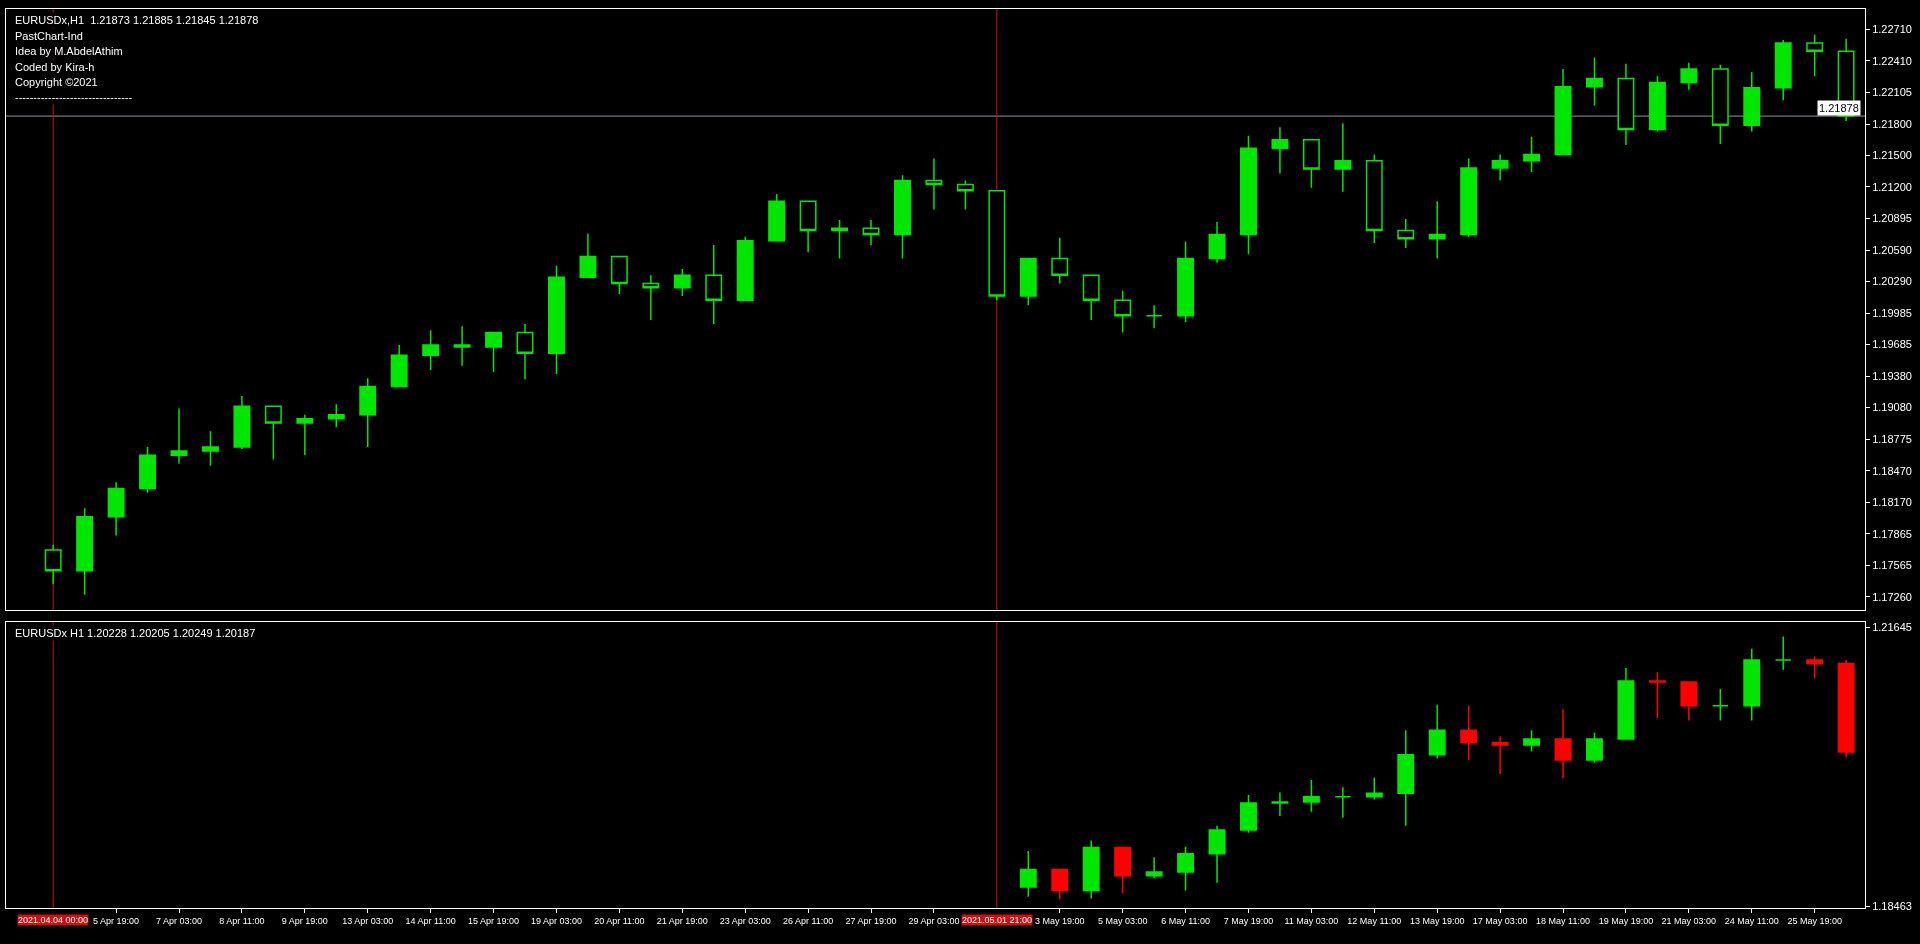 The width and height of the screenshot is (1920, 944). Describe the element at coordinates (1689, 920) in the screenshot. I see `x-tick-label: 21 May 03:00` at that location.